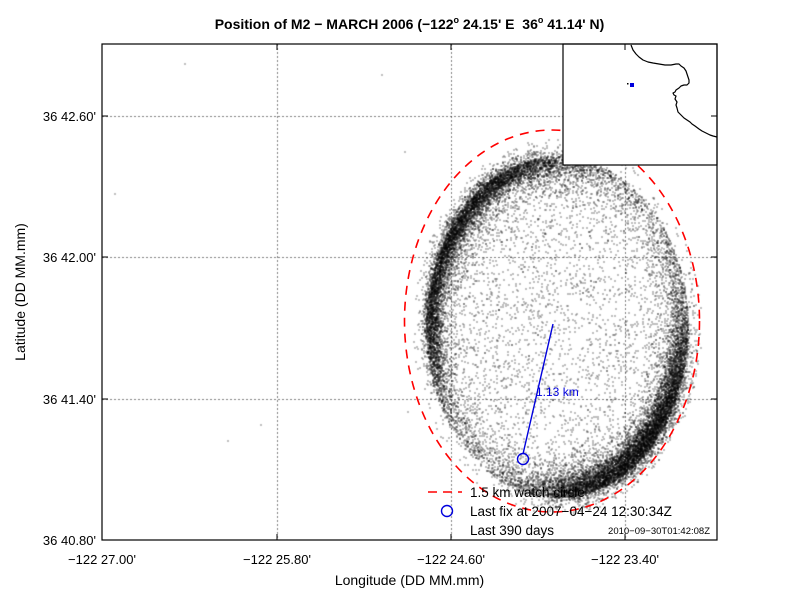 The image size is (792, 612). Describe the element at coordinates (20, 292) in the screenshot. I see `y-axis-label: Latitude (DD MM.mm)` at that location.